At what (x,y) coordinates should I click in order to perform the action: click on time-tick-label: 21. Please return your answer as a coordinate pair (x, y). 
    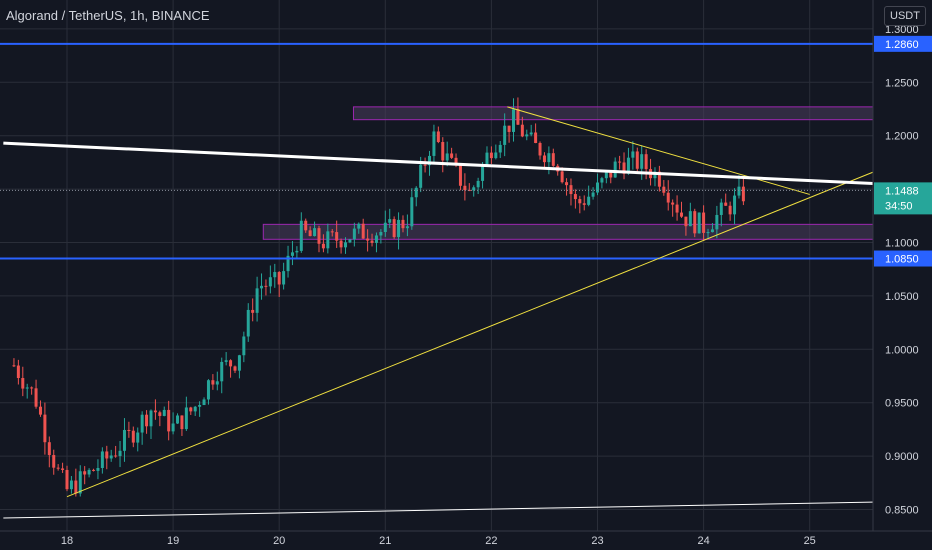
    Looking at the image, I should click on (385, 541).